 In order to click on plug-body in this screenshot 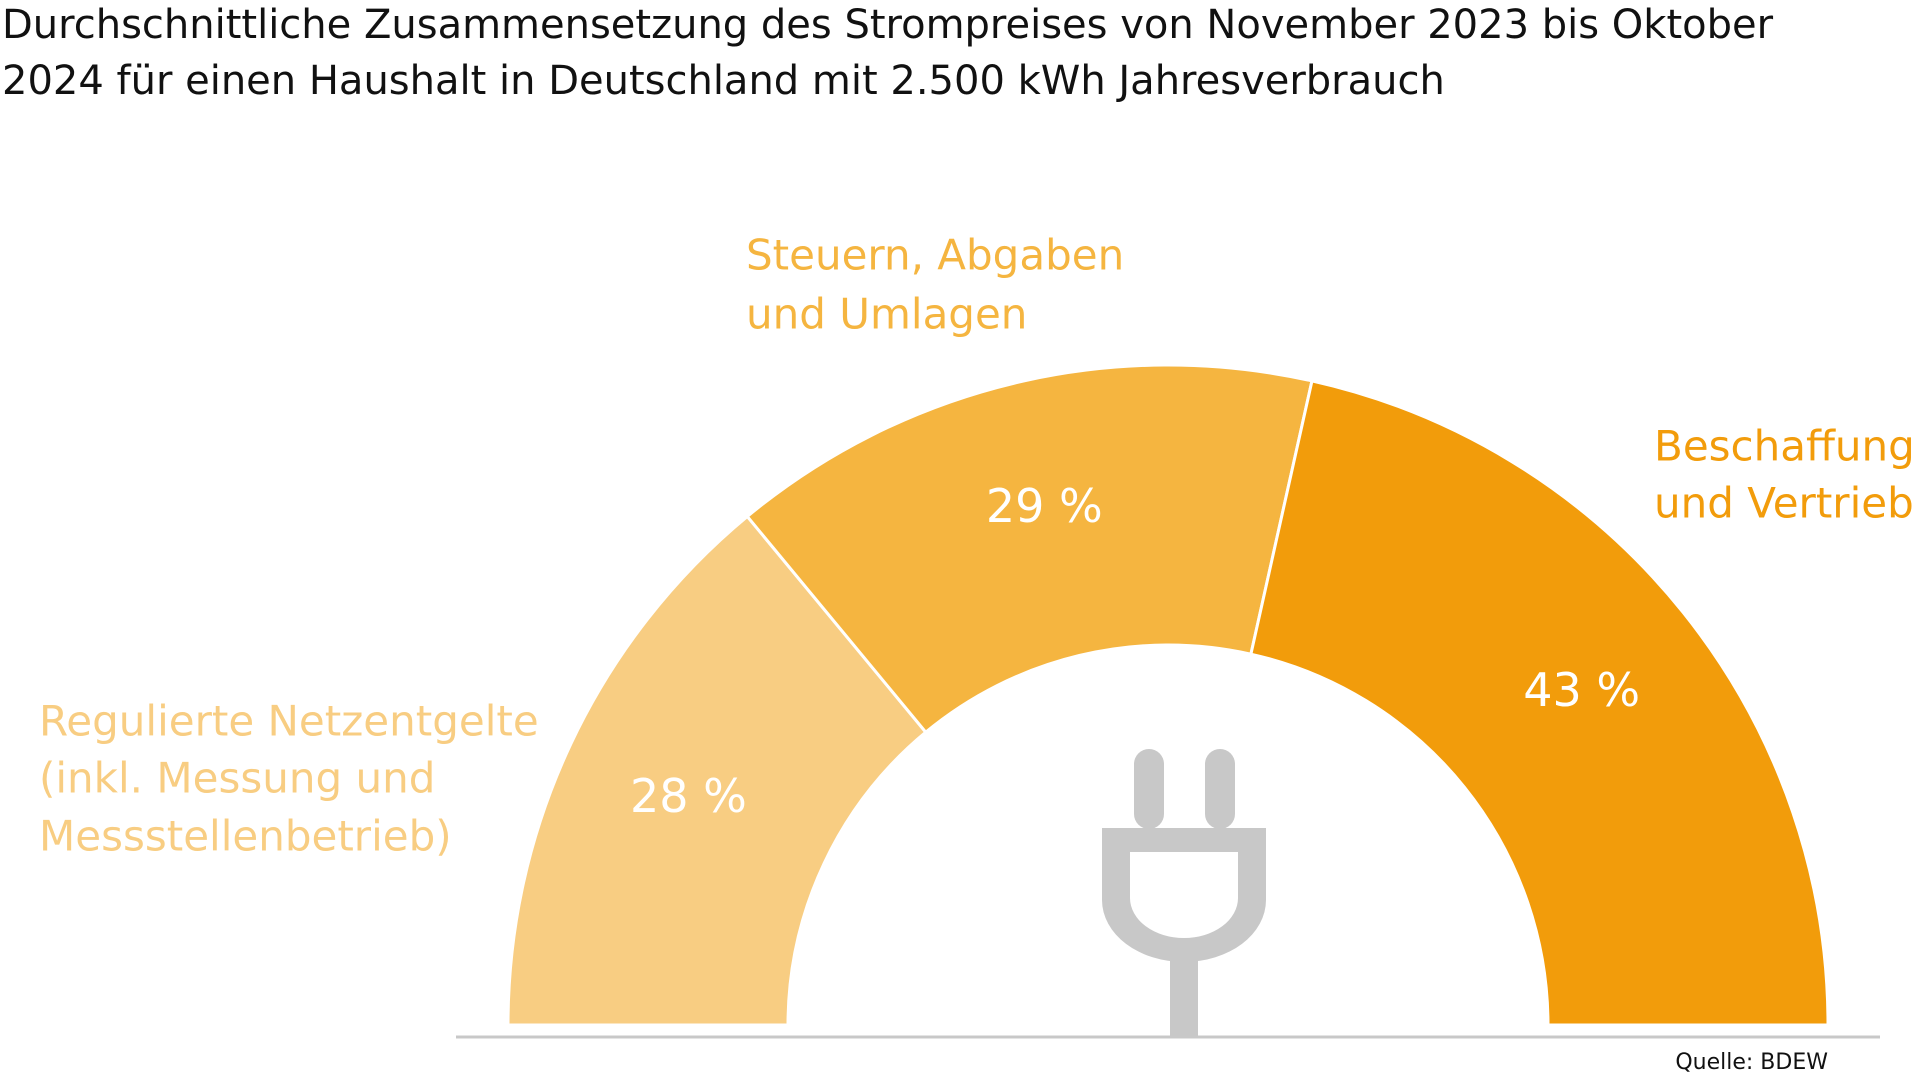, I will do `click(1184, 895)`.